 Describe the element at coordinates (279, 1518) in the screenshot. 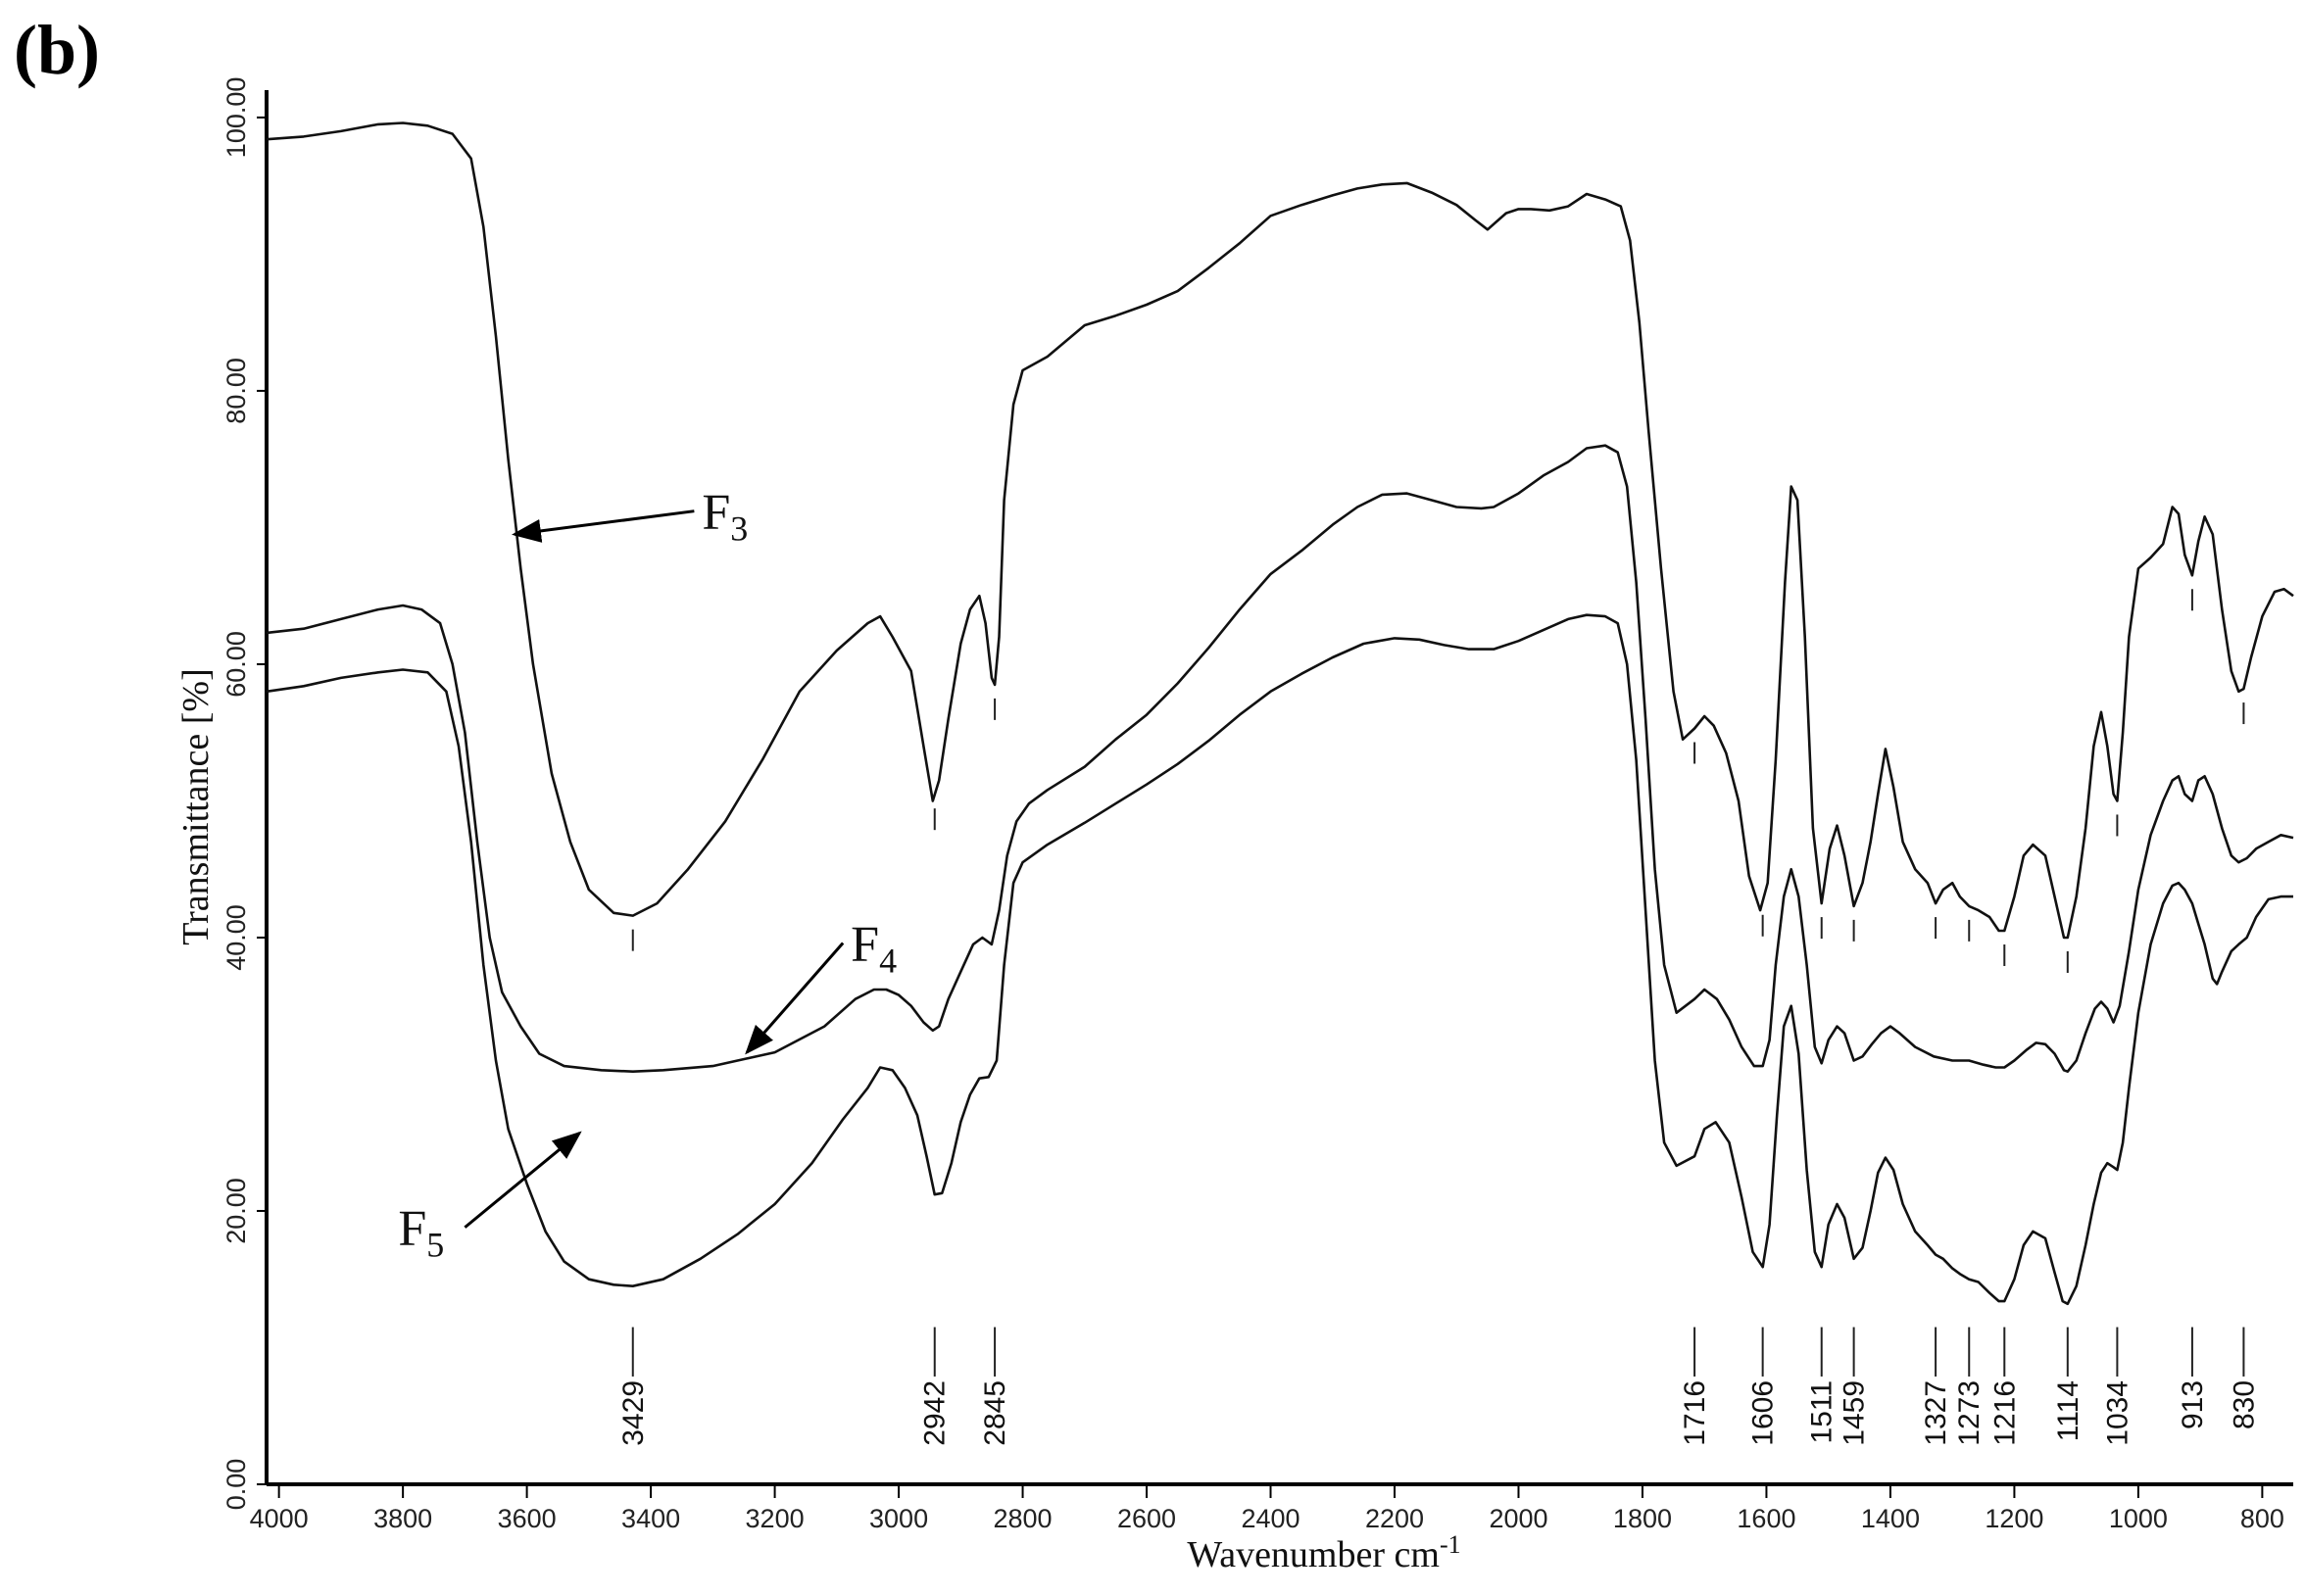

I see `x-tick-label: 4000` at that location.